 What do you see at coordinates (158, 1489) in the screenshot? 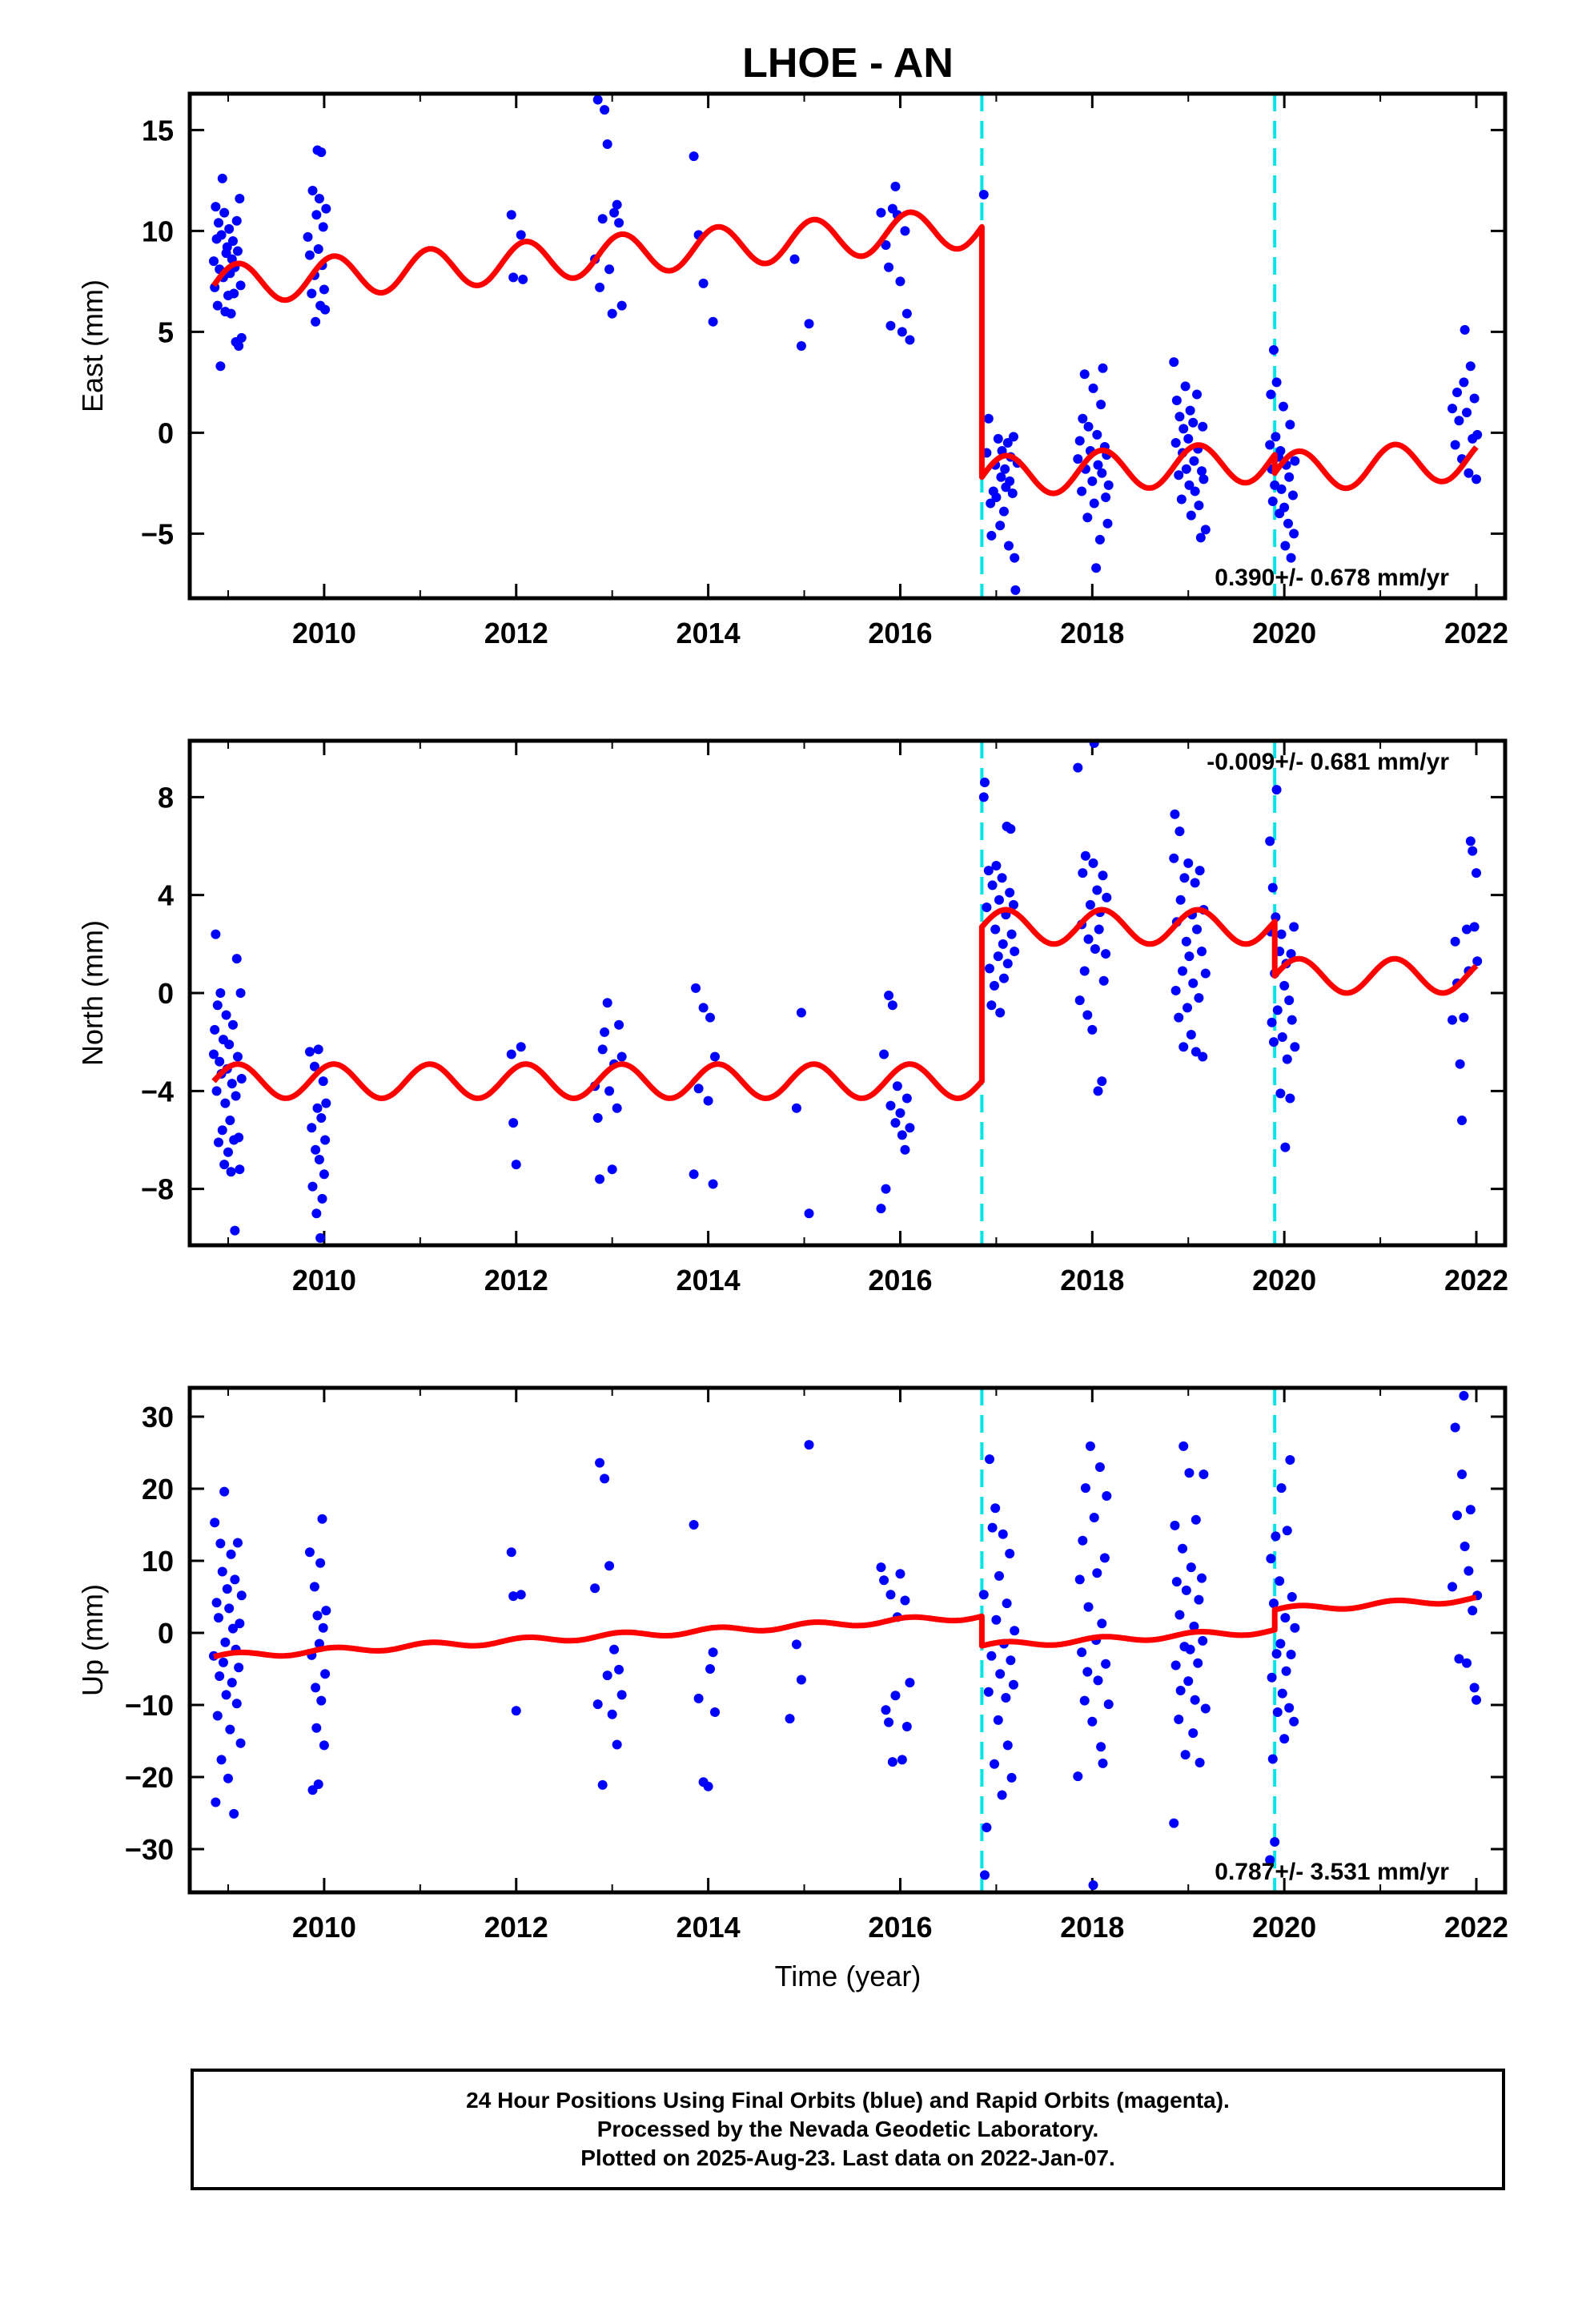
I see `y-tick-label: 20` at bounding box center [158, 1489].